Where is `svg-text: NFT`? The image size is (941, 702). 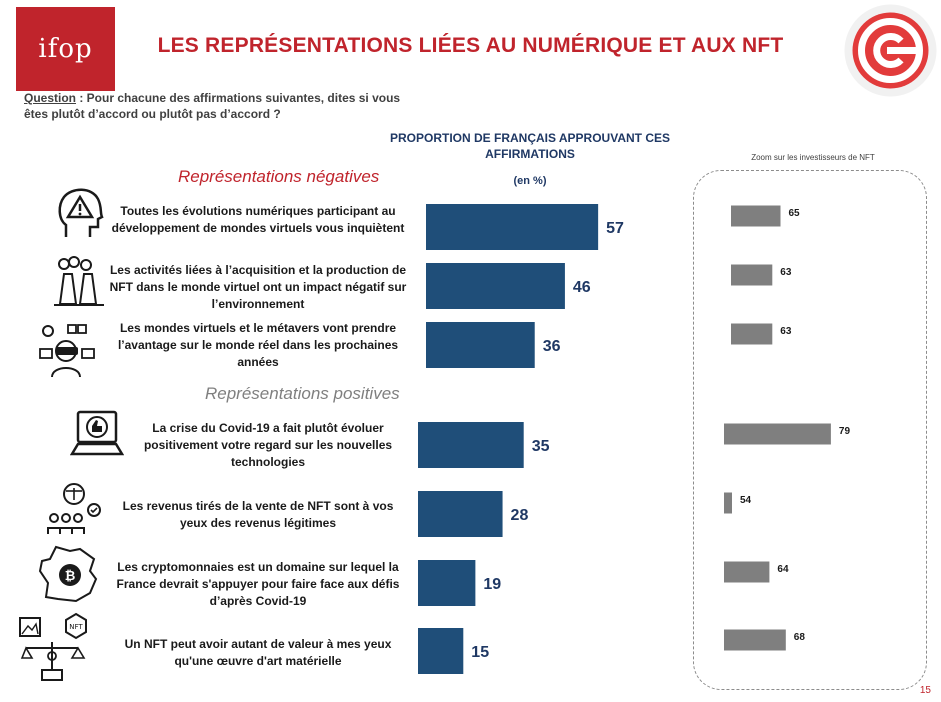
svg-text: NFT is located at coordinates (76, 627).